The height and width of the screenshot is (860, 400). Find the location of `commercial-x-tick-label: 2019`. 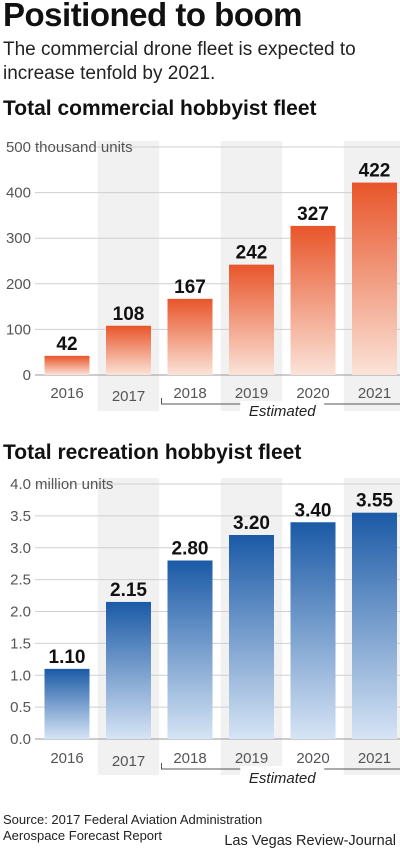

commercial-x-tick-label: 2019 is located at coordinates (251, 393).